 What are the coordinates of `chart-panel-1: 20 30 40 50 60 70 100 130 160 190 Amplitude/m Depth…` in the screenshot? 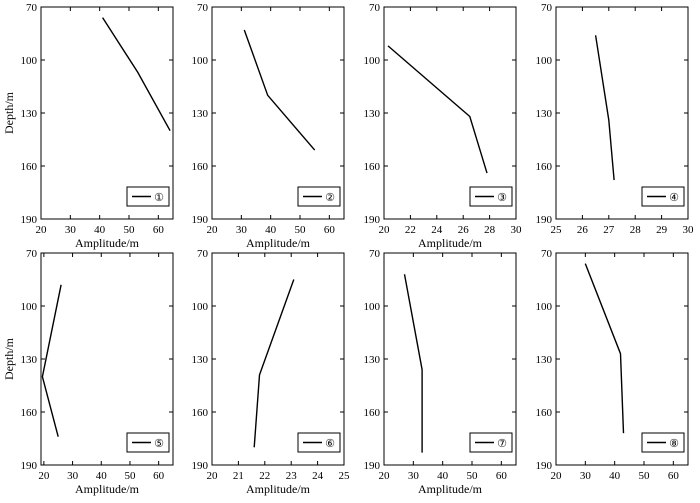 It's located at (88, 126).